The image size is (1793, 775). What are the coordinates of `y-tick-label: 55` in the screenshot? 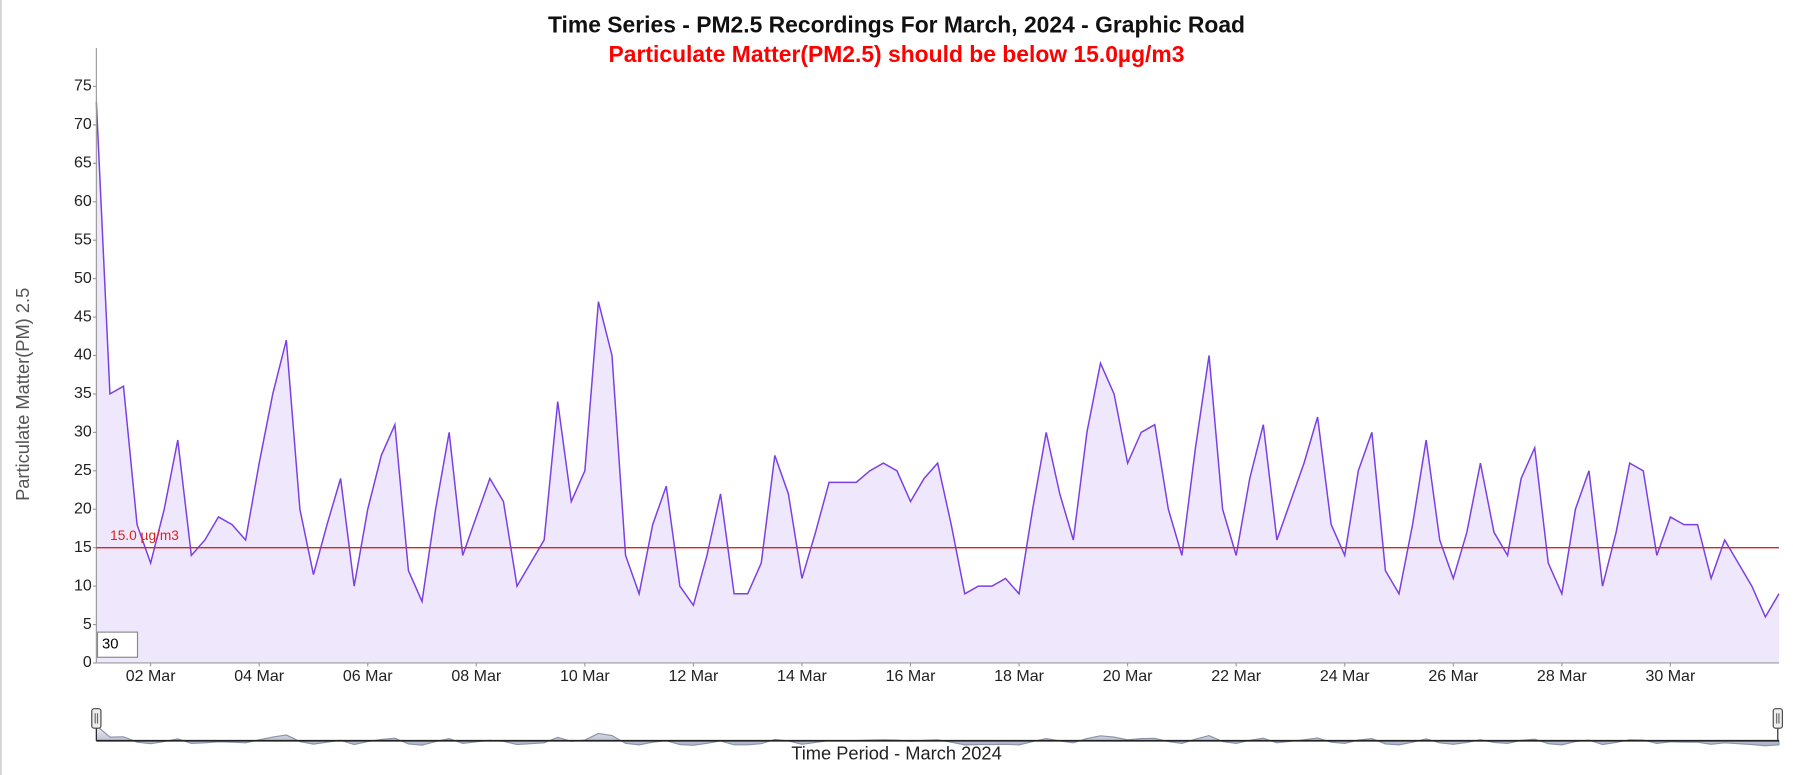 It's located at (83, 239).